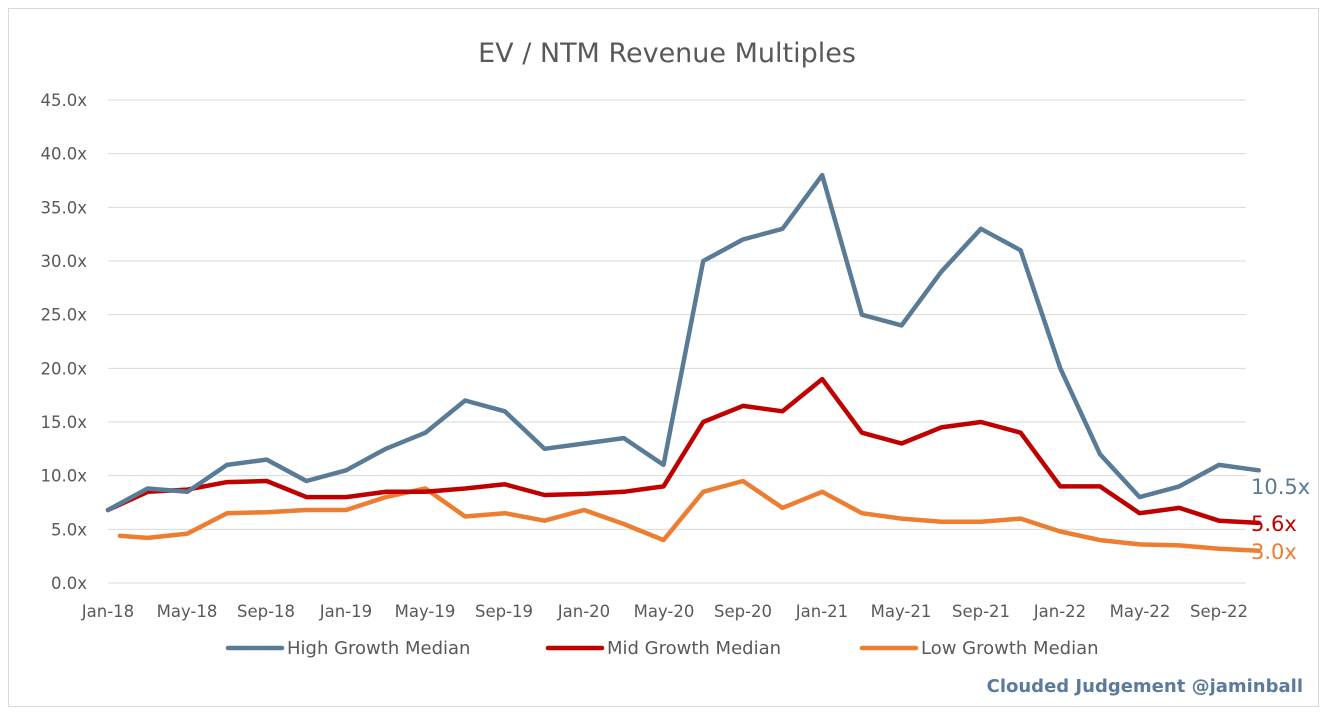 This screenshot has width=1329, height=717. What do you see at coordinates (187, 611) in the screenshot?
I see `x-tick-label: May-18` at bounding box center [187, 611].